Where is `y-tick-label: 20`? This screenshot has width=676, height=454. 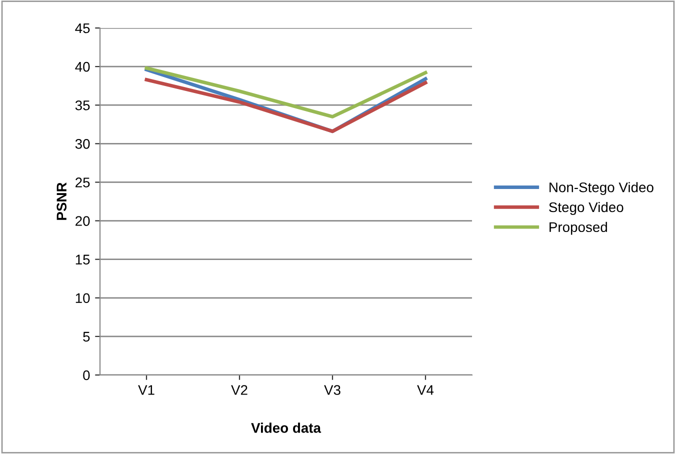
y-tick-label: 20 is located at coordinates (83, 221).